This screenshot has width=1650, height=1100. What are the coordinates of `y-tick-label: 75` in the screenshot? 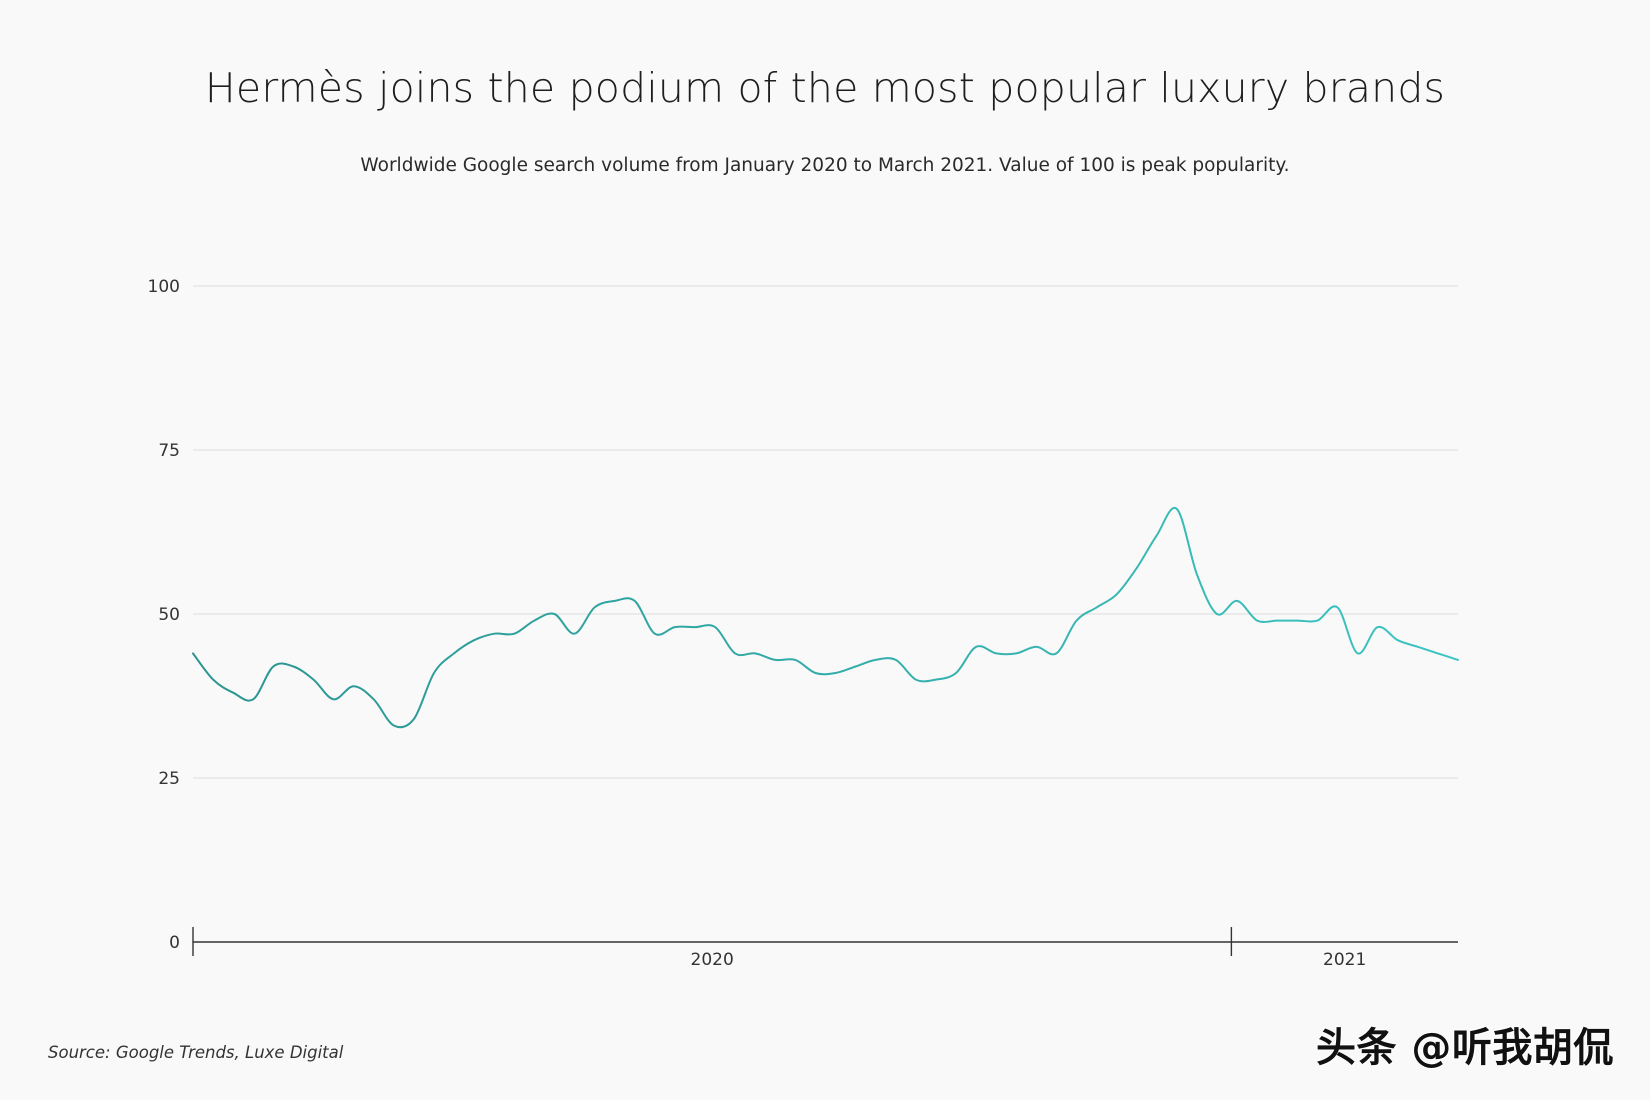 It's located at (169, 451).